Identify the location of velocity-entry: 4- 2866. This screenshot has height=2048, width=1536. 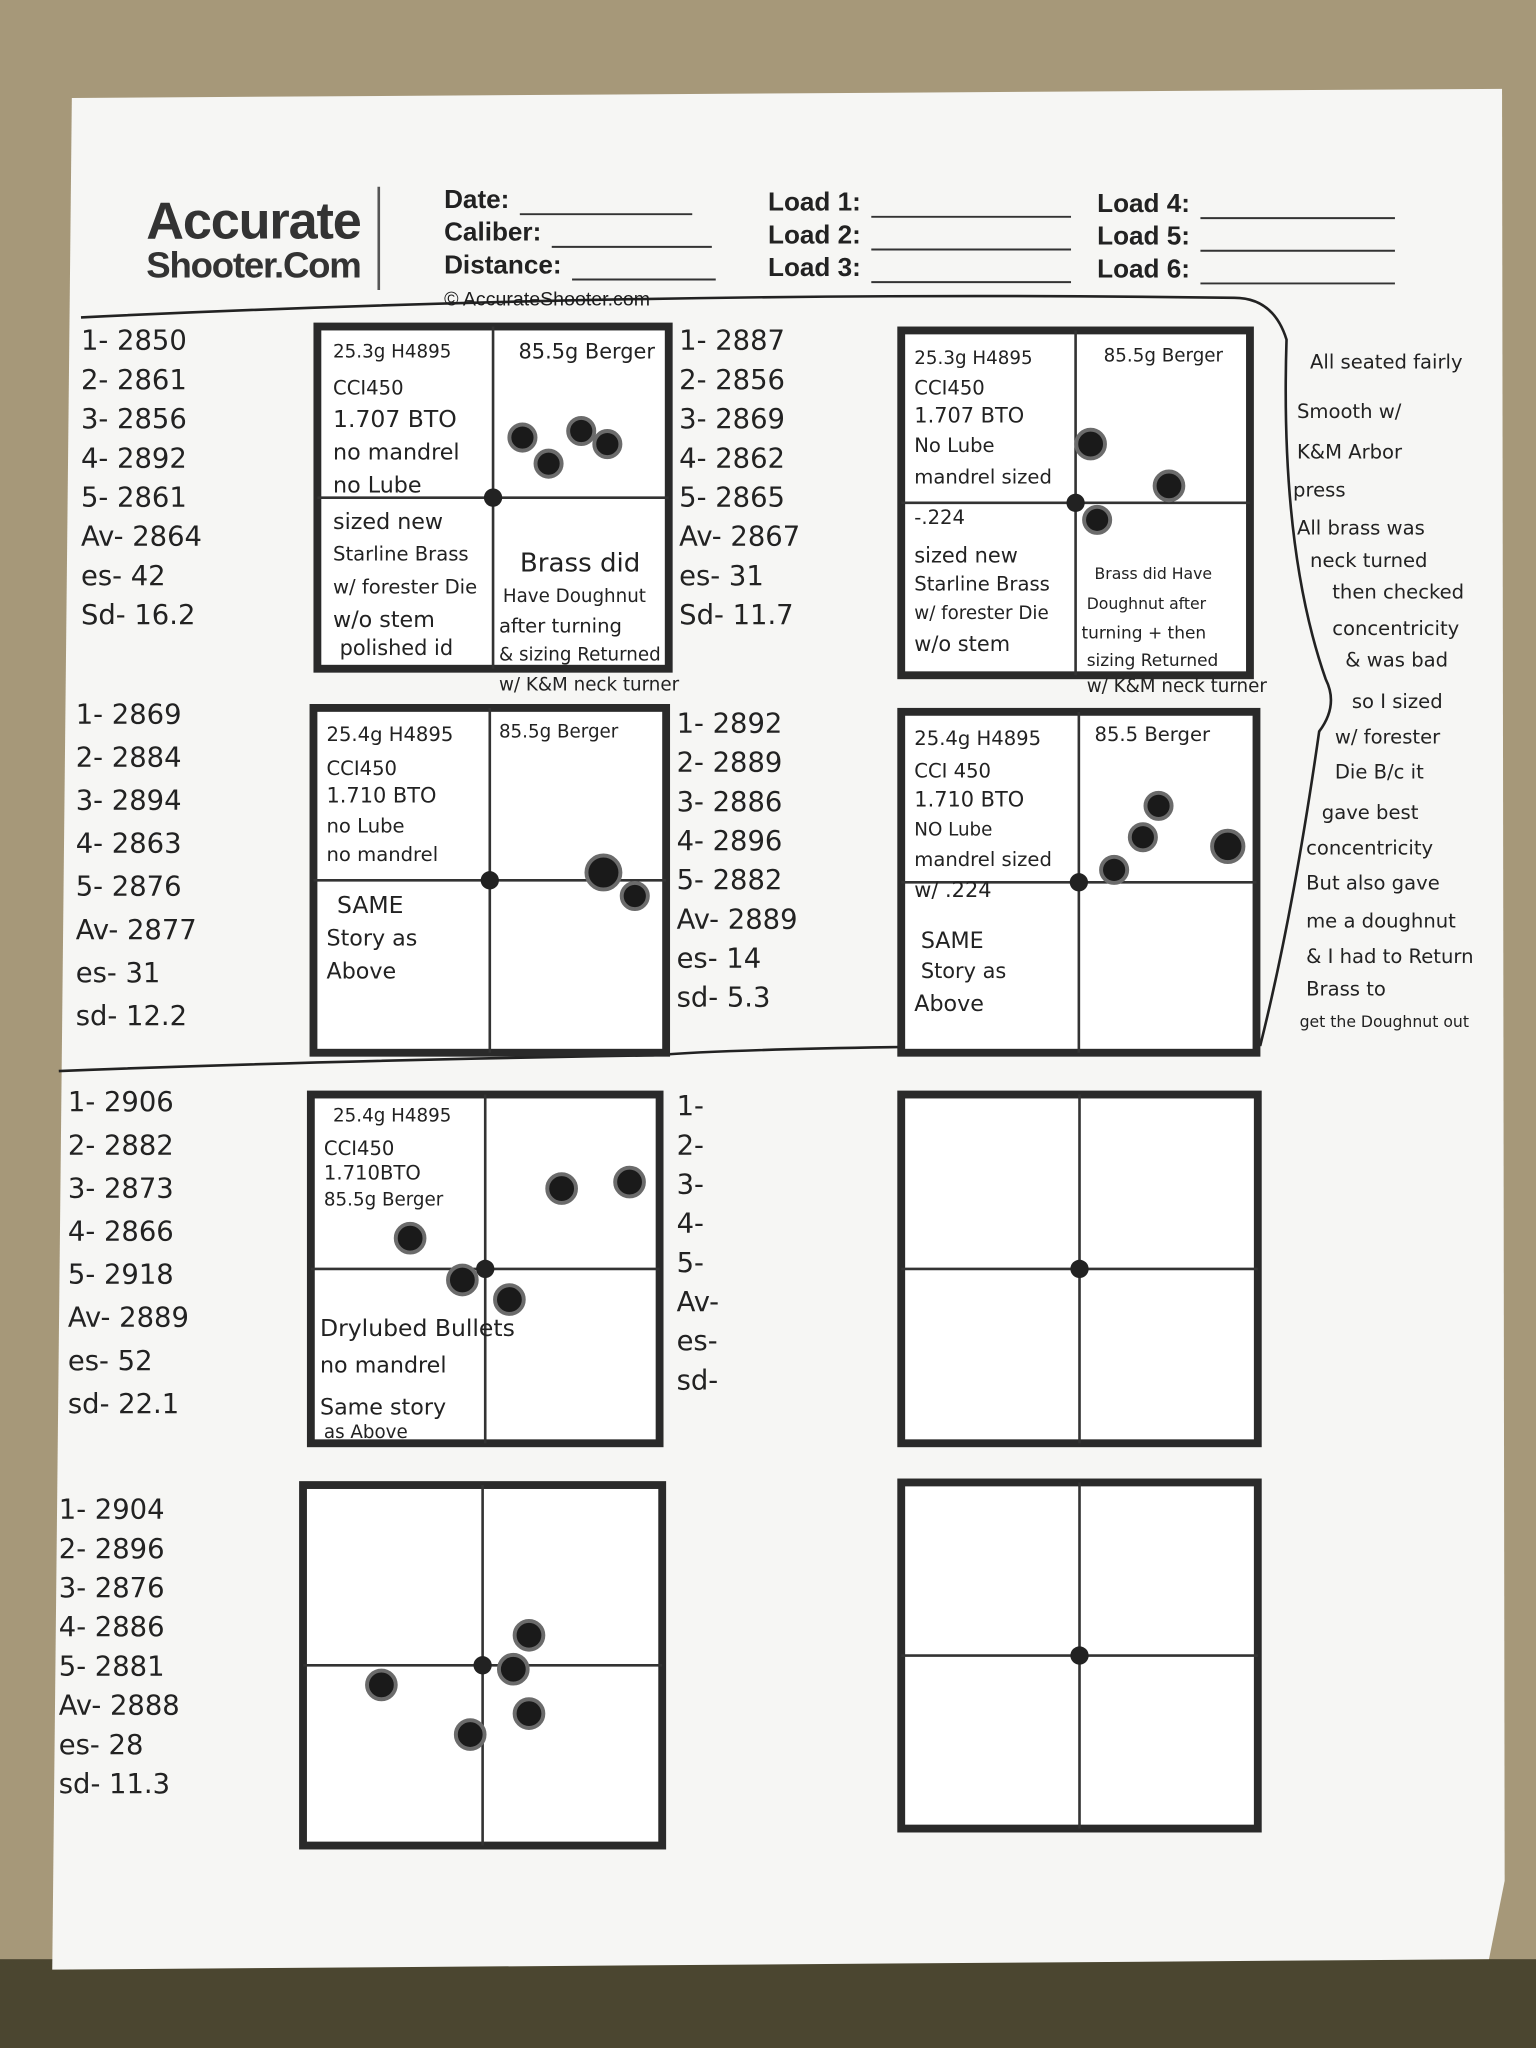
(121, 1231).